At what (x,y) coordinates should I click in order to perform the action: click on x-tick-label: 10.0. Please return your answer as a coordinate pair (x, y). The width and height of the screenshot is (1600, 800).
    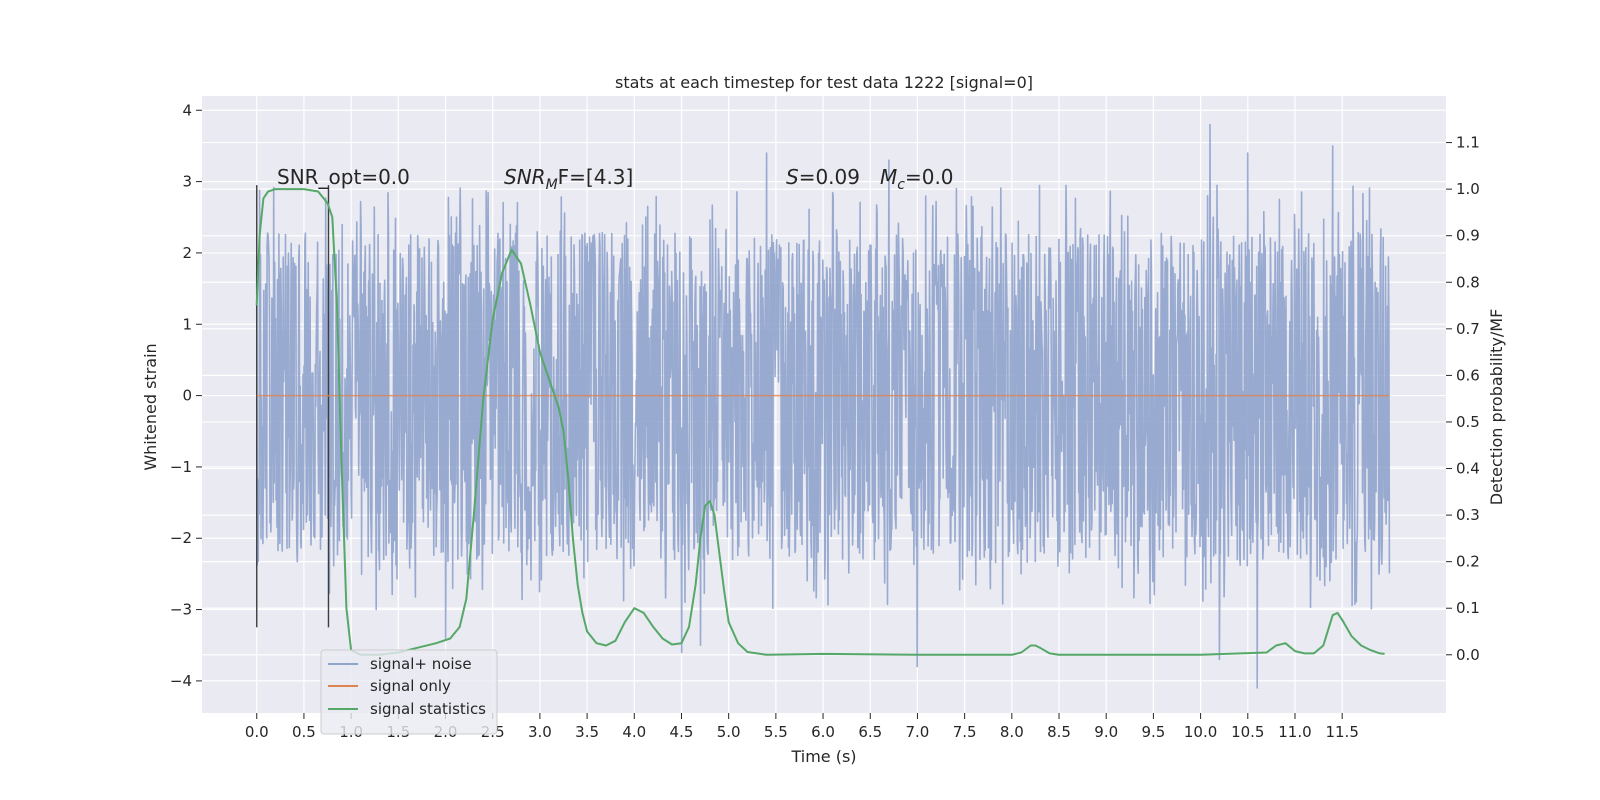
    Looking at the image, I should click on (1200, 732).